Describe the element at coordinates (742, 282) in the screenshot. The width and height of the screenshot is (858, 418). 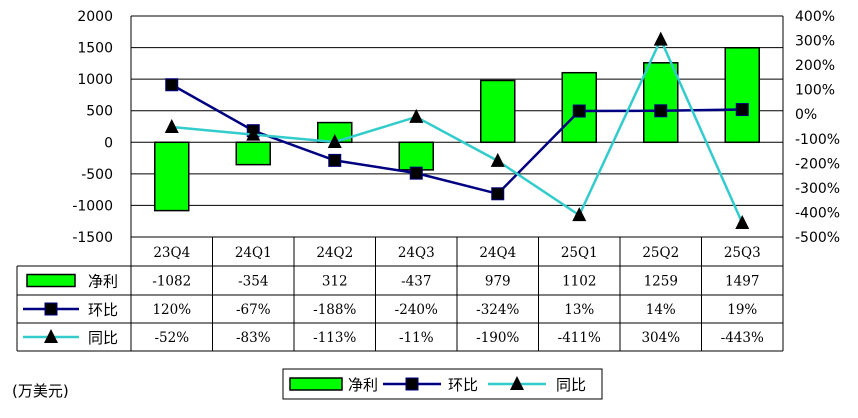
I see `table-cell: 1497` at that location.